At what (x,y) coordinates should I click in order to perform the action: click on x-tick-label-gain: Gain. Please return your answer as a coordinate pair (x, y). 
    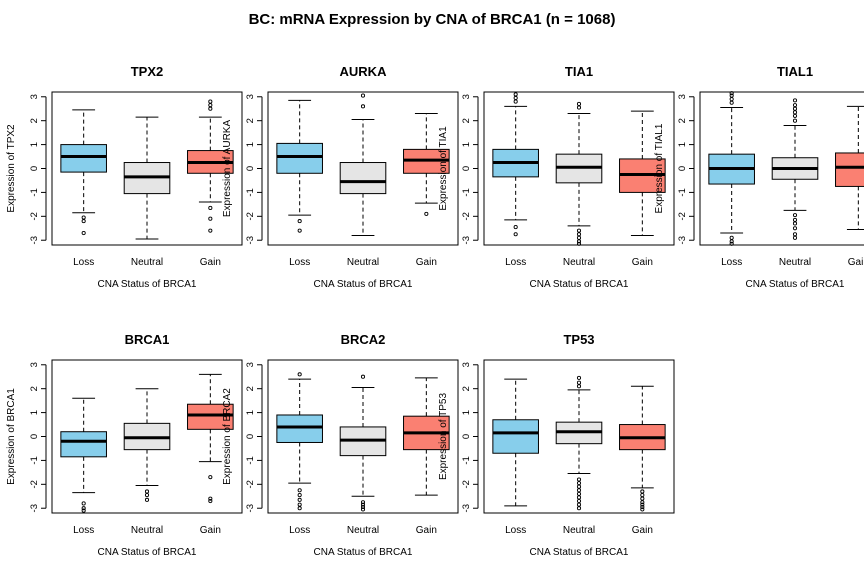
    Looking at the image, I should click on (426, 262).